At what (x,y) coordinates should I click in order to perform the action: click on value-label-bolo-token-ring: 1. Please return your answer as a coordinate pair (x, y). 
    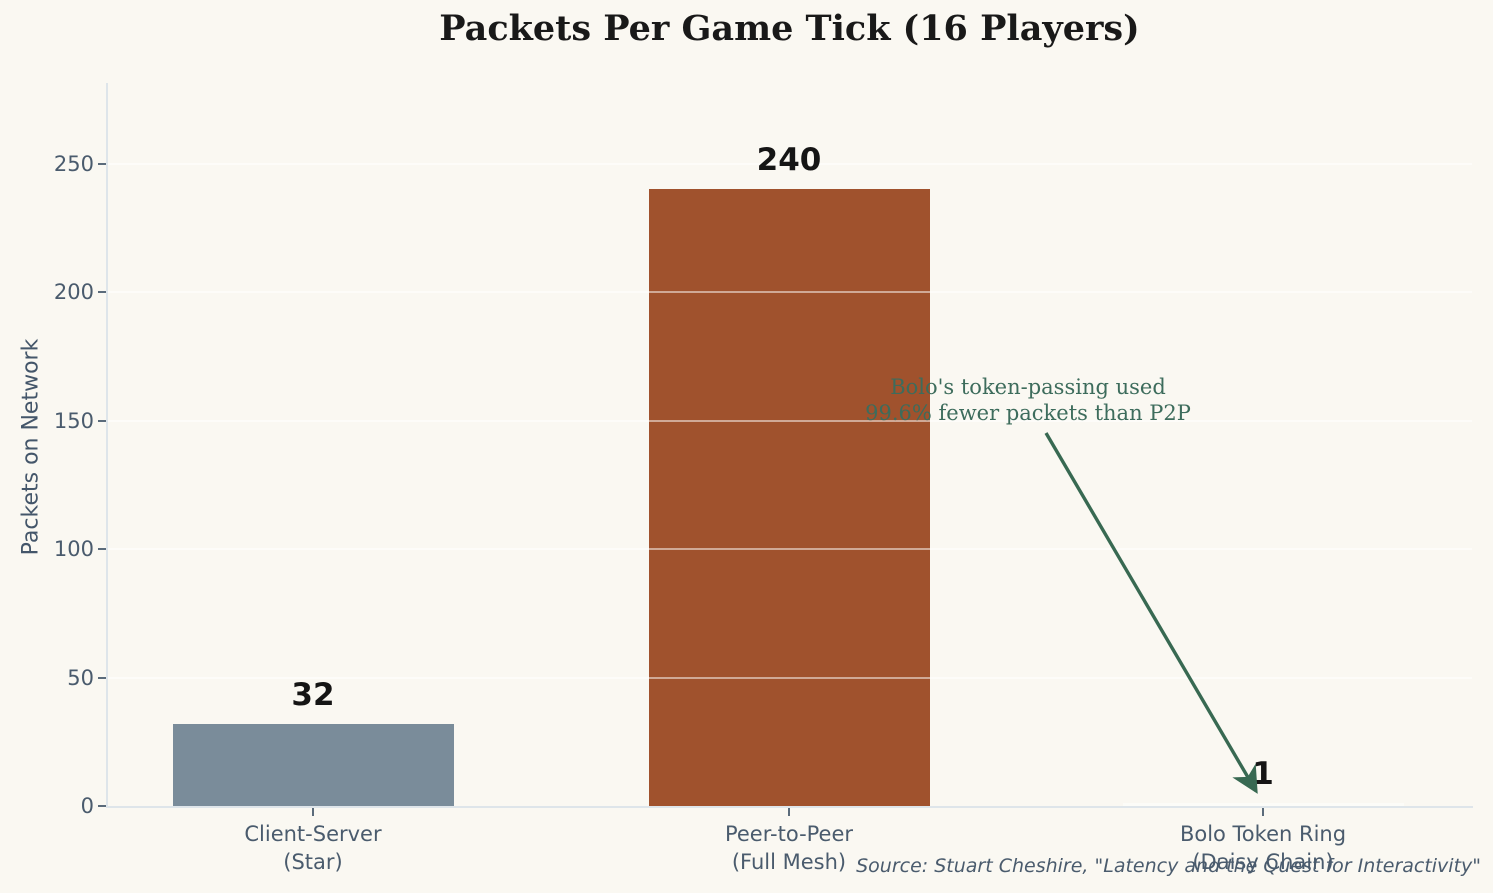
    Looking at the image, I should click on (1263, 774).